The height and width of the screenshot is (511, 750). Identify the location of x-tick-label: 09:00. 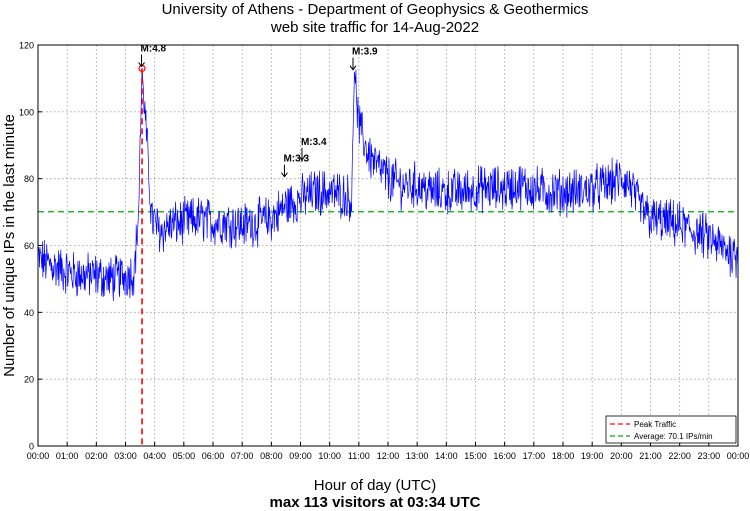
(300, 456).